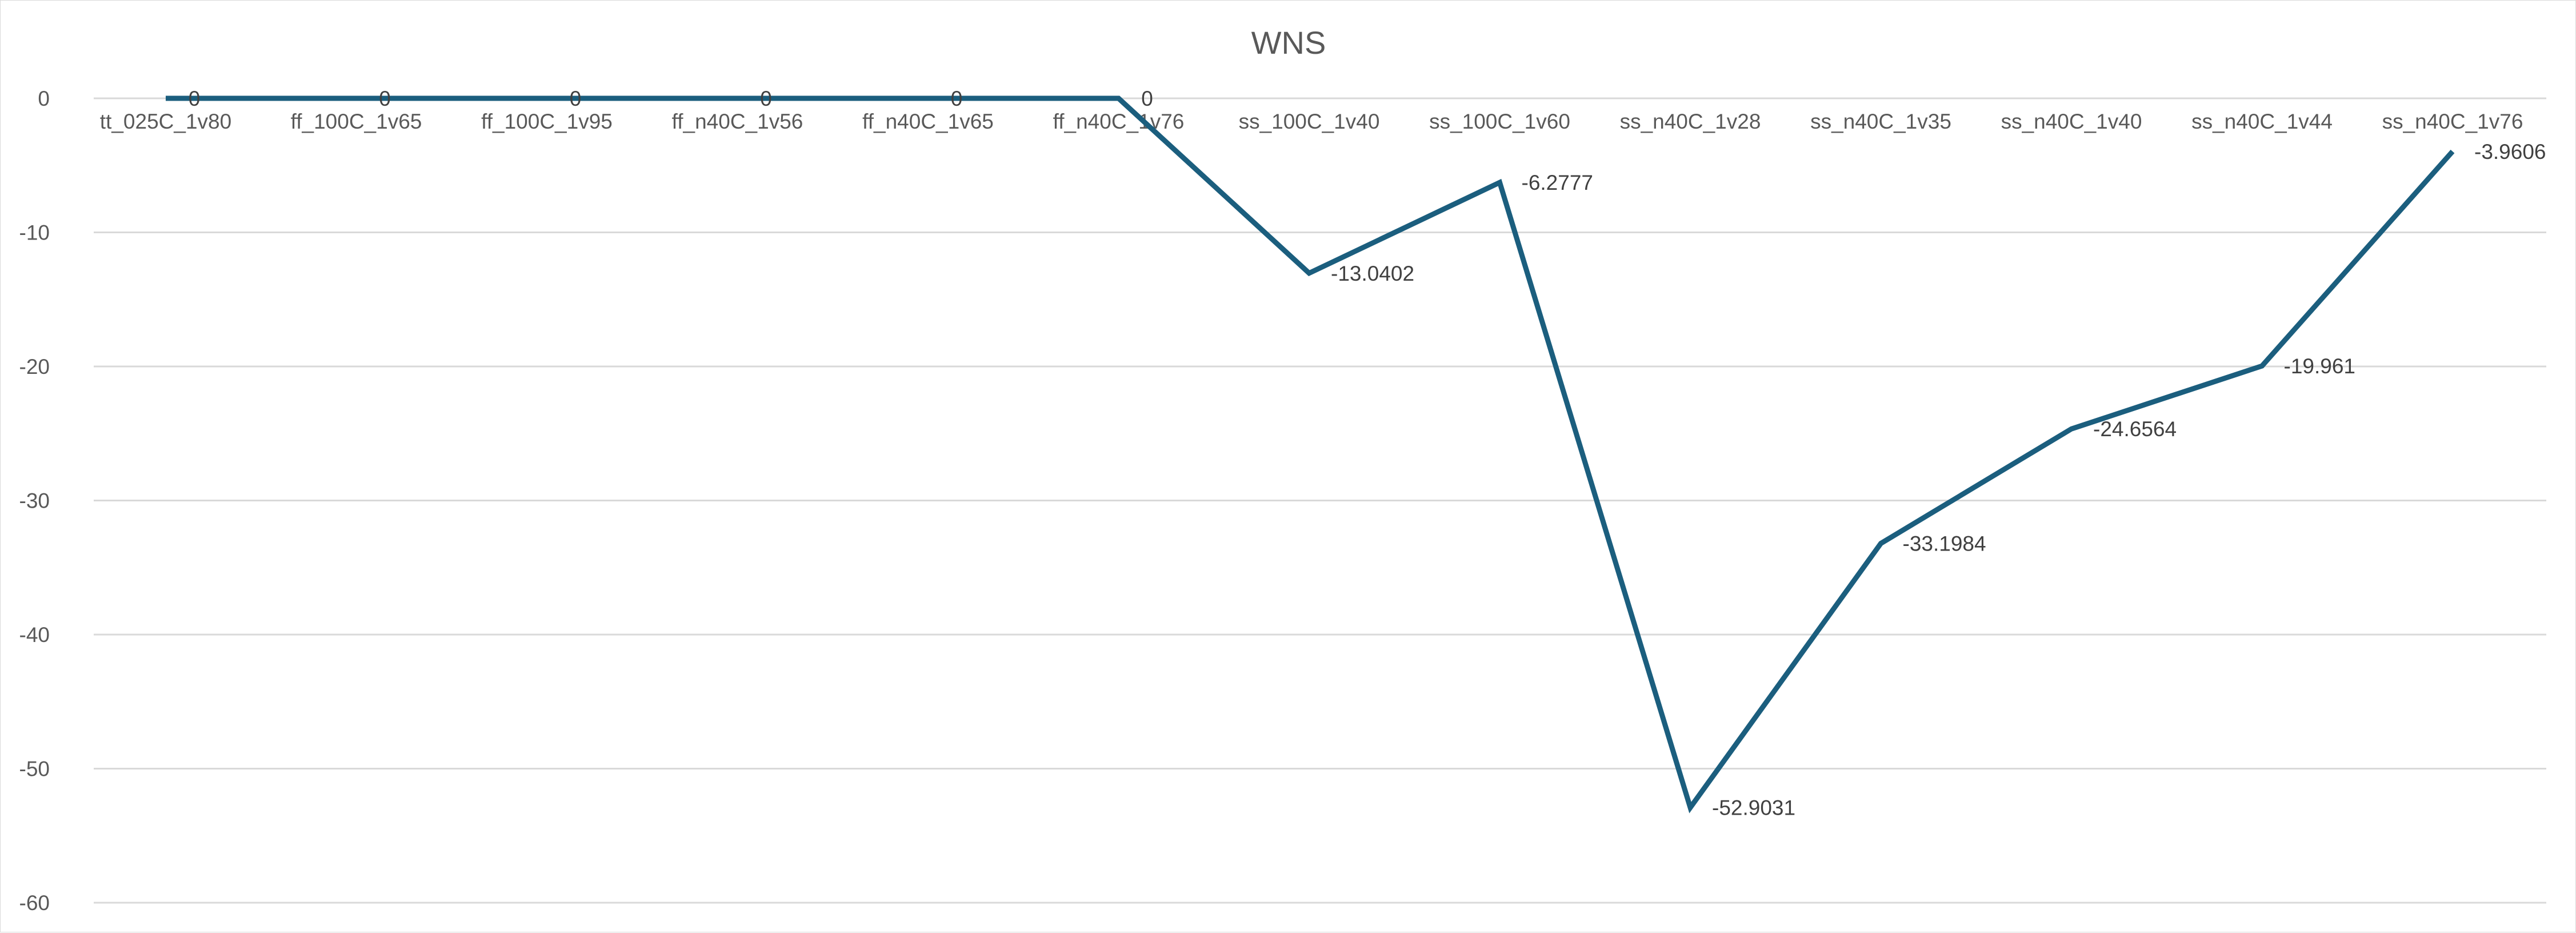 This screenshot has width=2576, height=933. Describe the element at coordinates (1880, 121) in the screenshot. I see `x-tick-label: ss_n40C_1v35` at that location.